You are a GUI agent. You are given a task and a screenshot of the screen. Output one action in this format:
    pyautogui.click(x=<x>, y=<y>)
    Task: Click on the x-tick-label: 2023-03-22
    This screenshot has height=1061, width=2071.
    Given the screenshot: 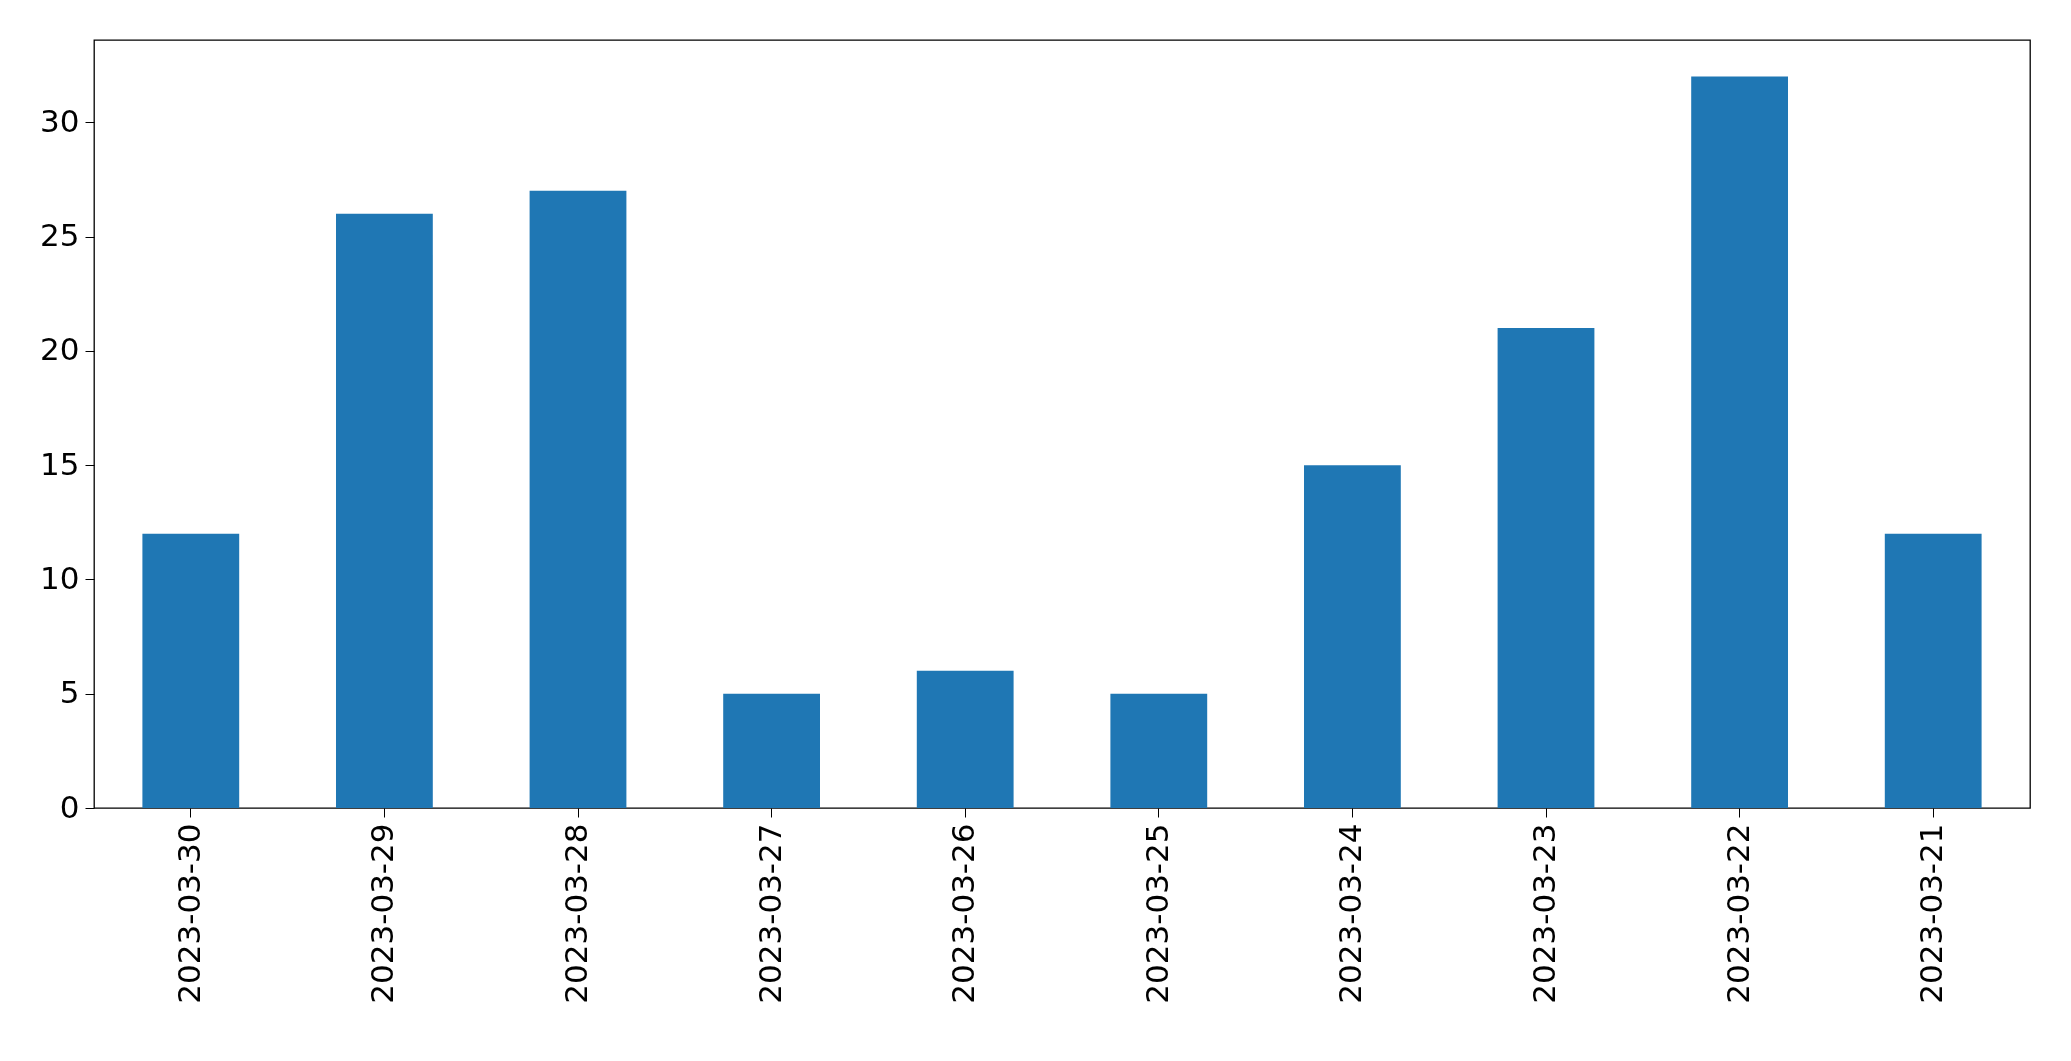 What is the action you would take?
    pyautogui.click(x=1737, y=913)
    